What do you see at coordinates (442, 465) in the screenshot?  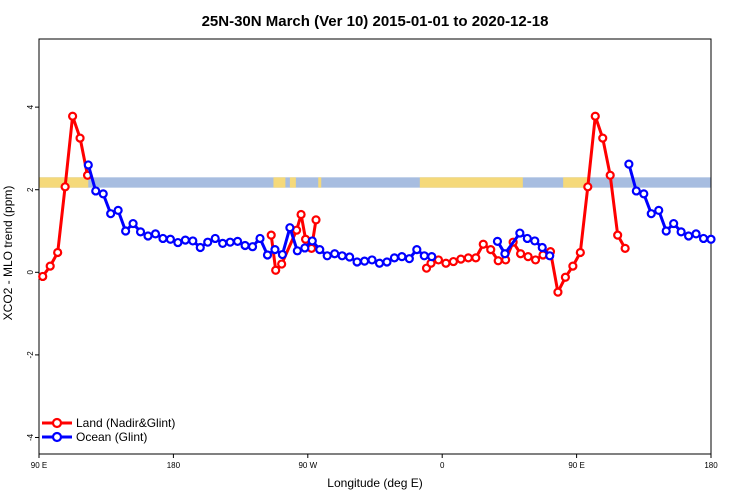 I see `x-tick-label: 0` at bounding box center [442, 465].